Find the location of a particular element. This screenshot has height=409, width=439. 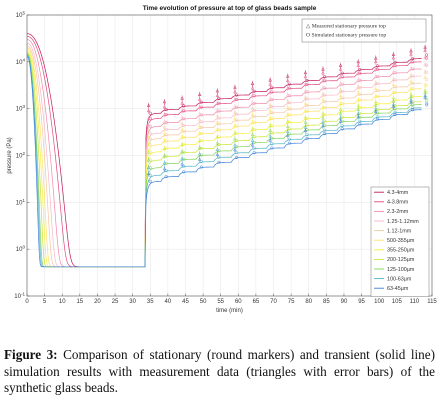

x-tick-label: 0 is located at coordinates (27, 302).